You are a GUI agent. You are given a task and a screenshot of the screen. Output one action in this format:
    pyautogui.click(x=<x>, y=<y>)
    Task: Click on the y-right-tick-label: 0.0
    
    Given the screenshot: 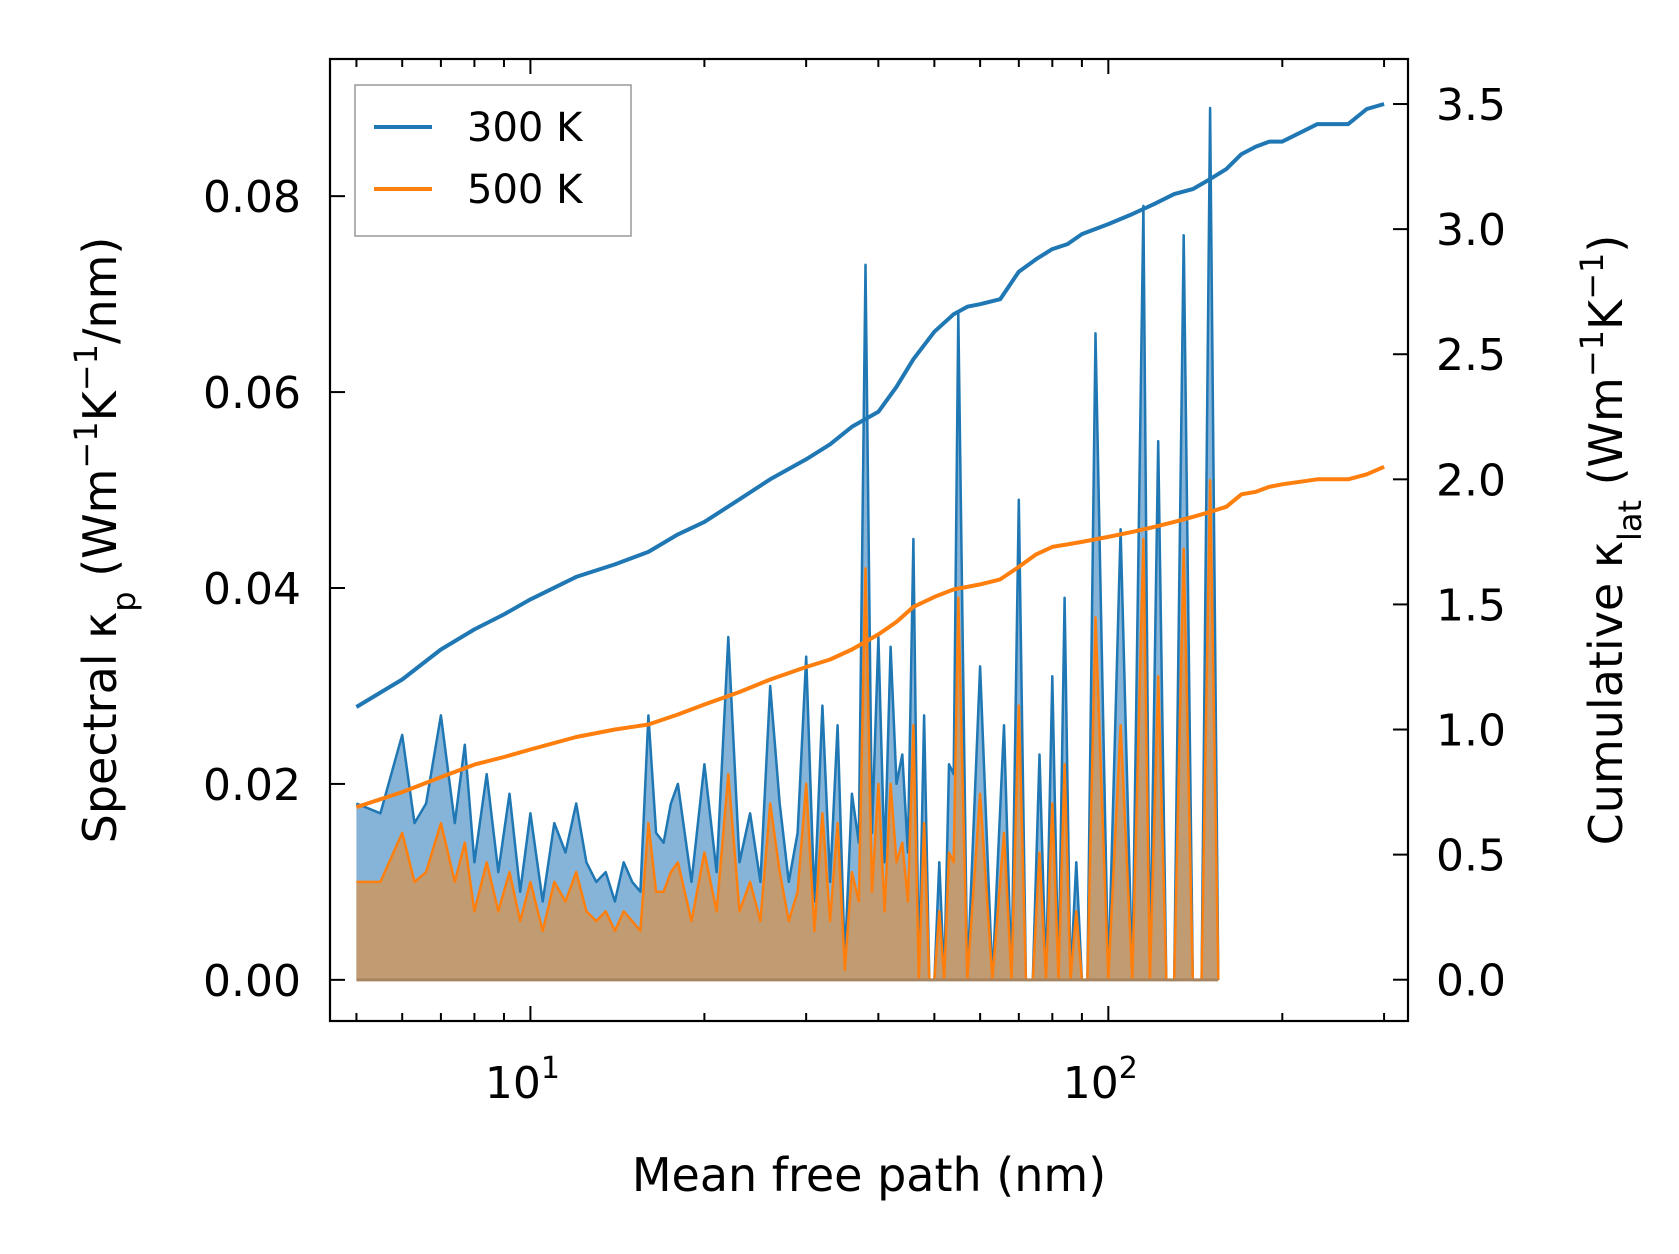 What is the action you would take?
    pyautogui.click(x=1471, y=981)
    